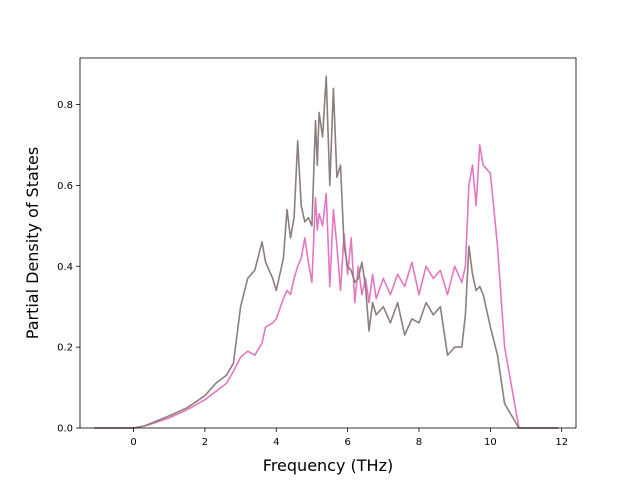  What do you see at coordinates (328, 465) in the screenshot?
I see `x-axis-label: Frequency (THz)` at bounding box center [328, 465].